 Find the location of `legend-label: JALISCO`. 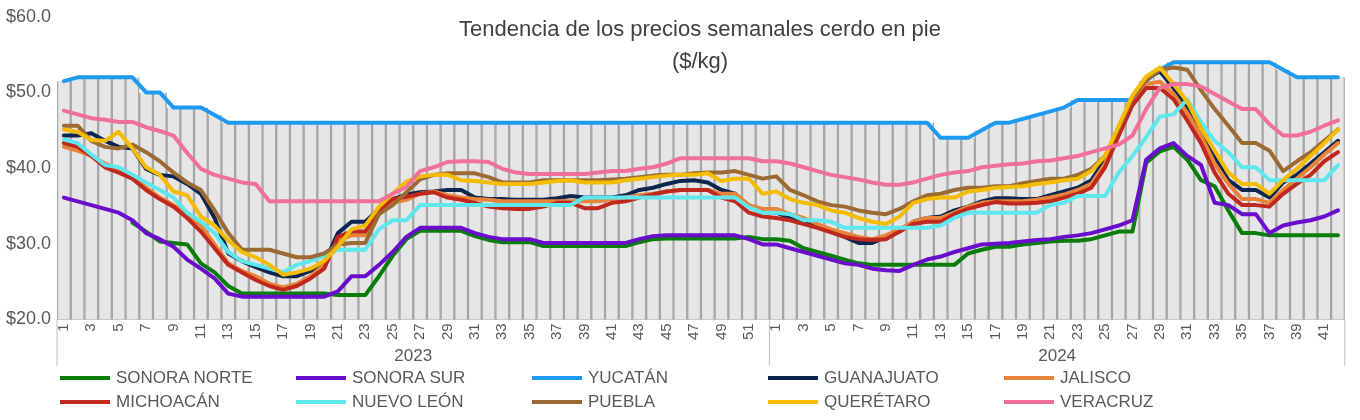

legend-label: JALISCO is located at coordinates (1095, 378).